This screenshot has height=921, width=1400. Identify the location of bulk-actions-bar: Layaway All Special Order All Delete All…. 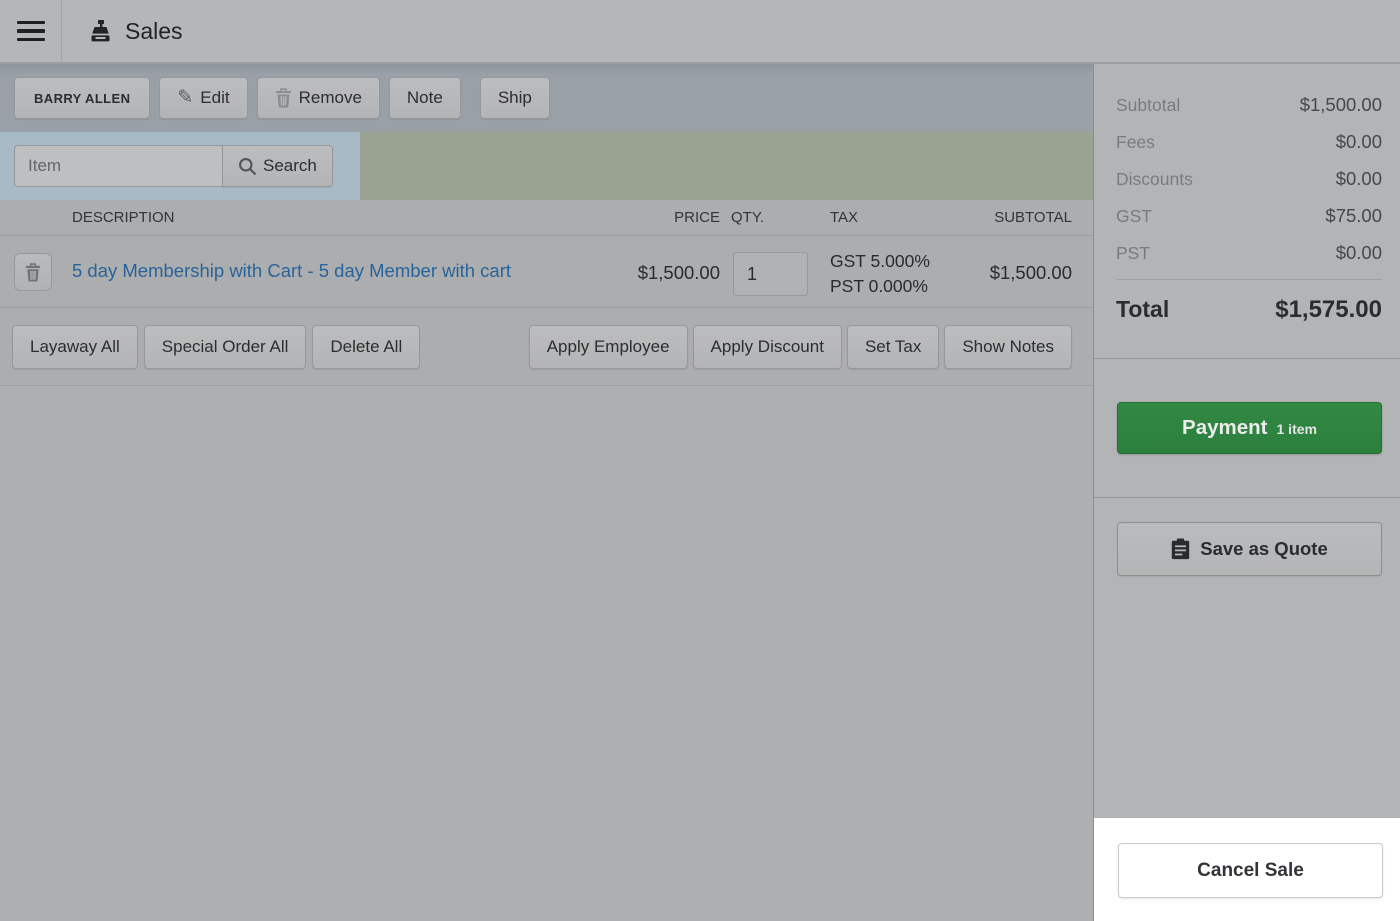
(546, 347).